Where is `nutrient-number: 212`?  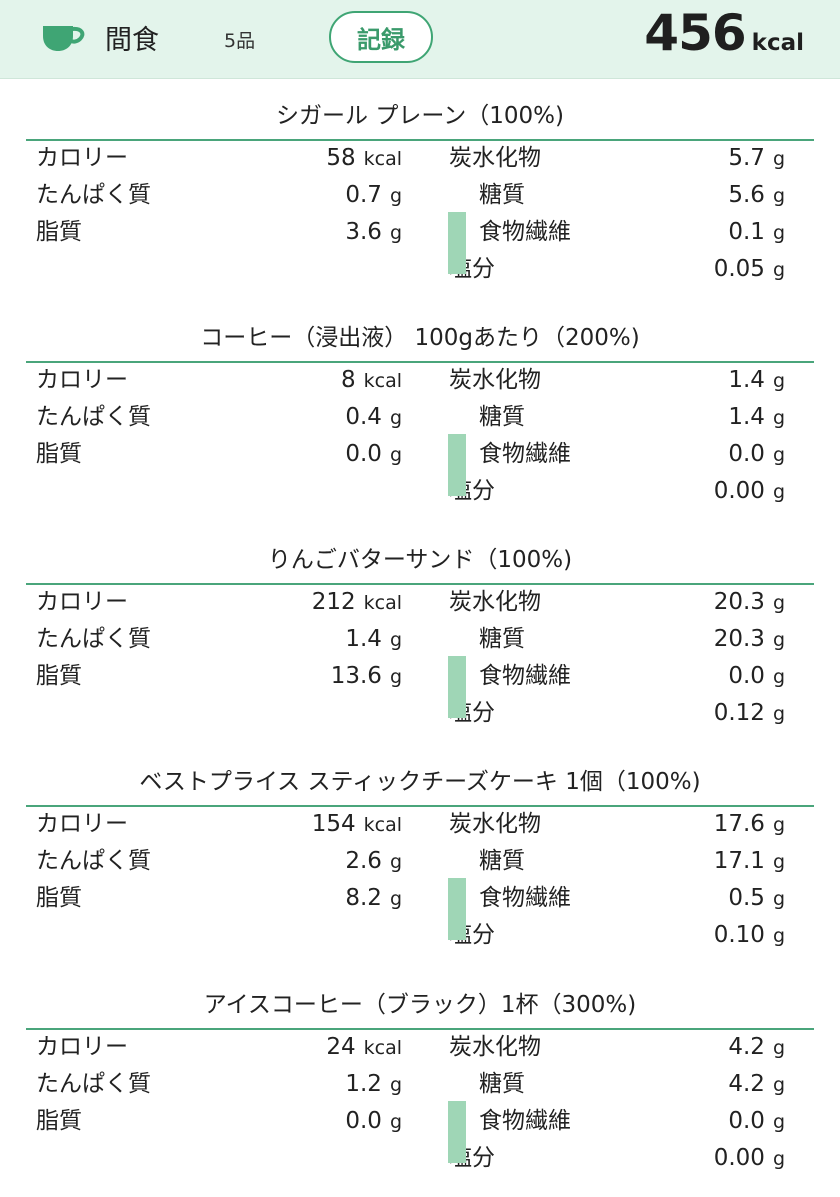
nutrient-number: 212 is located at coordinates (333, 602).